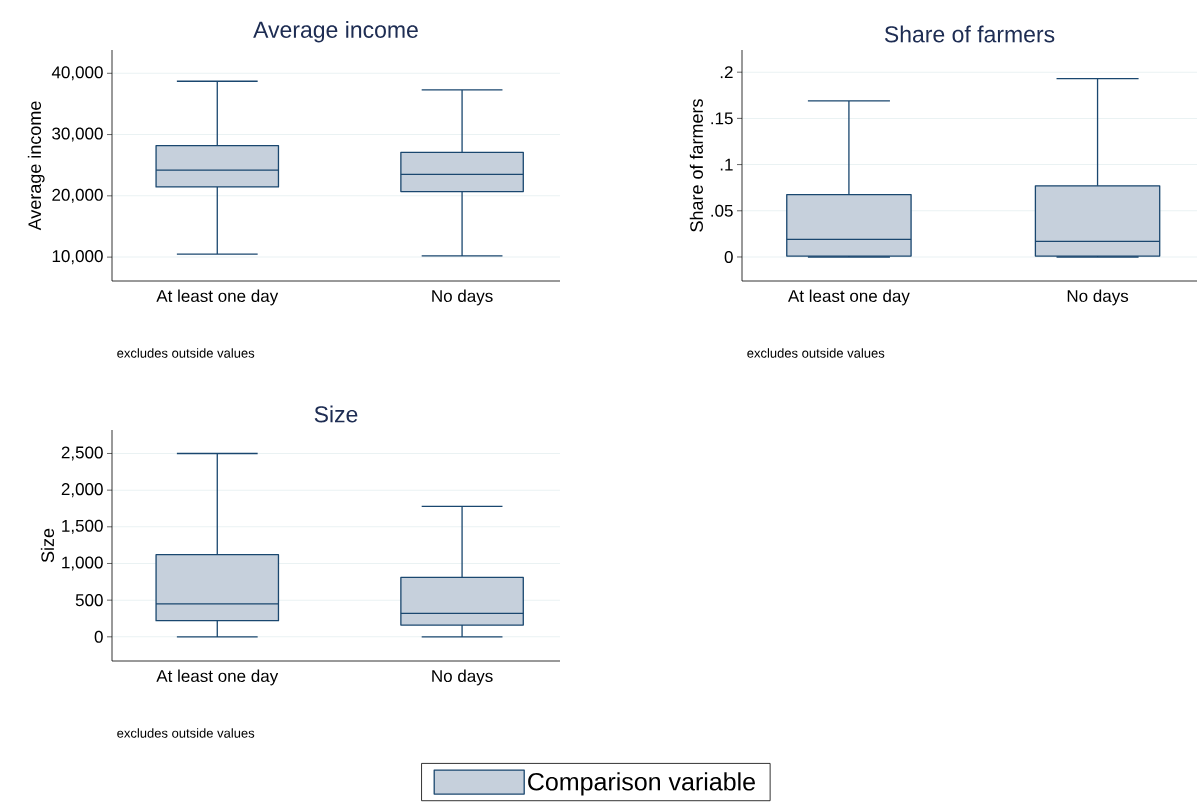  I want to click on y-tick-label: 1,000, so click(82, 563).